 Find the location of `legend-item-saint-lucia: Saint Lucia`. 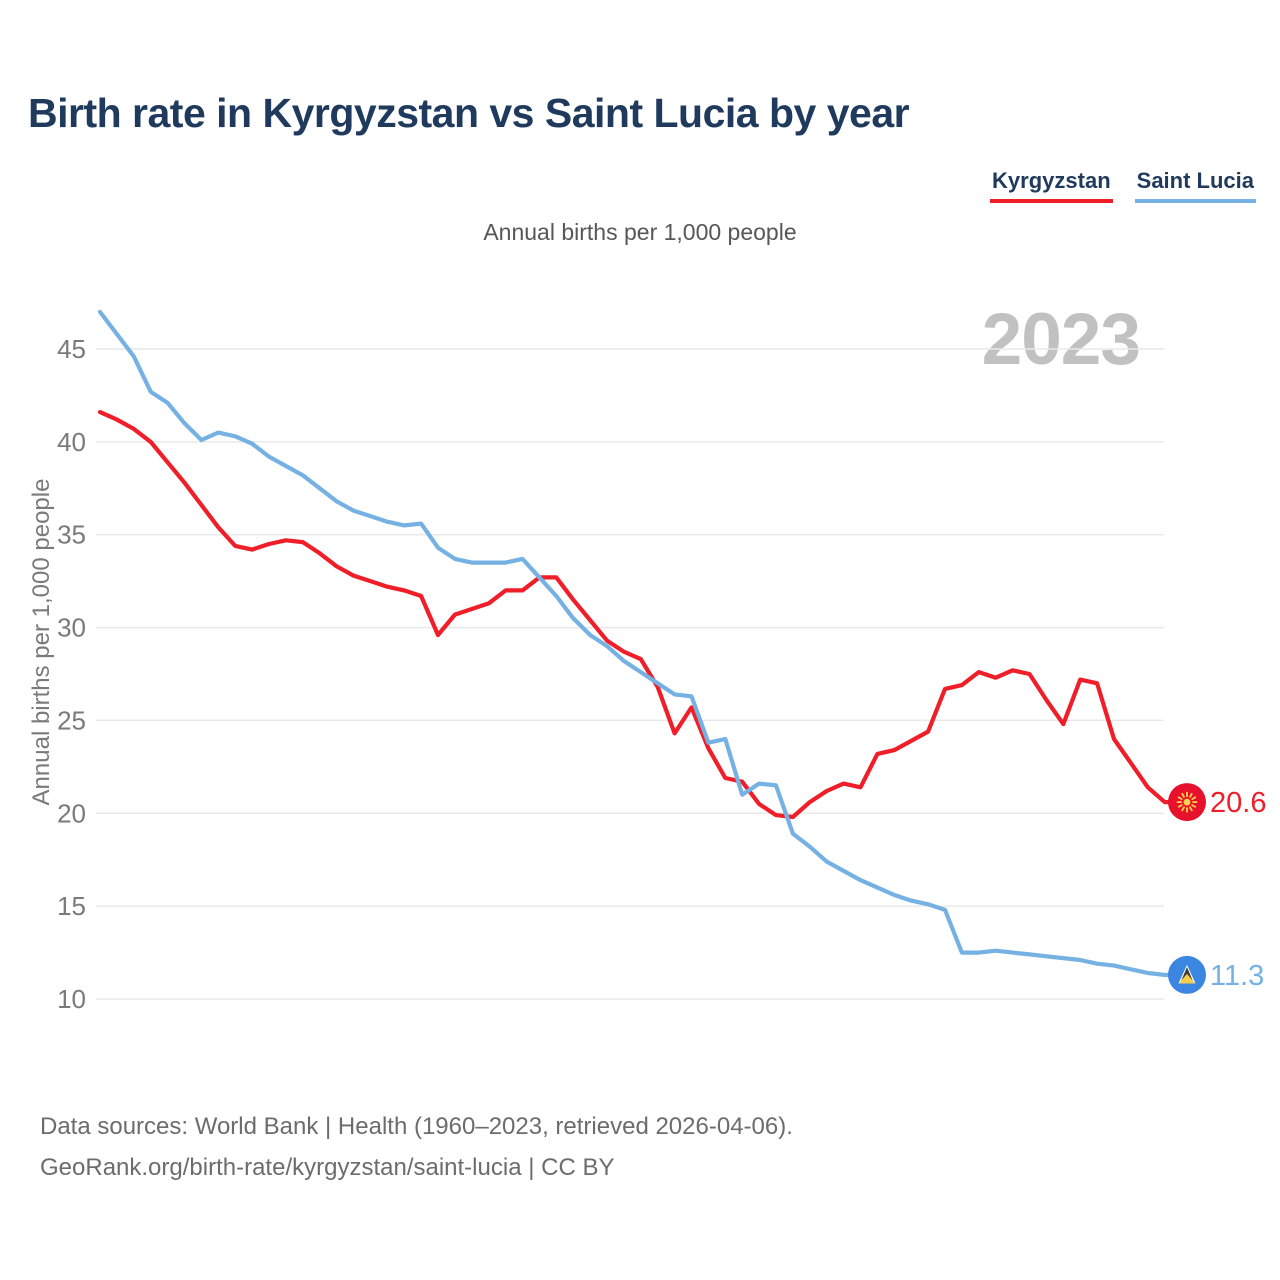

legend-item-saint-lucia: Saint Lucia is located at coordinates (1195, 185).